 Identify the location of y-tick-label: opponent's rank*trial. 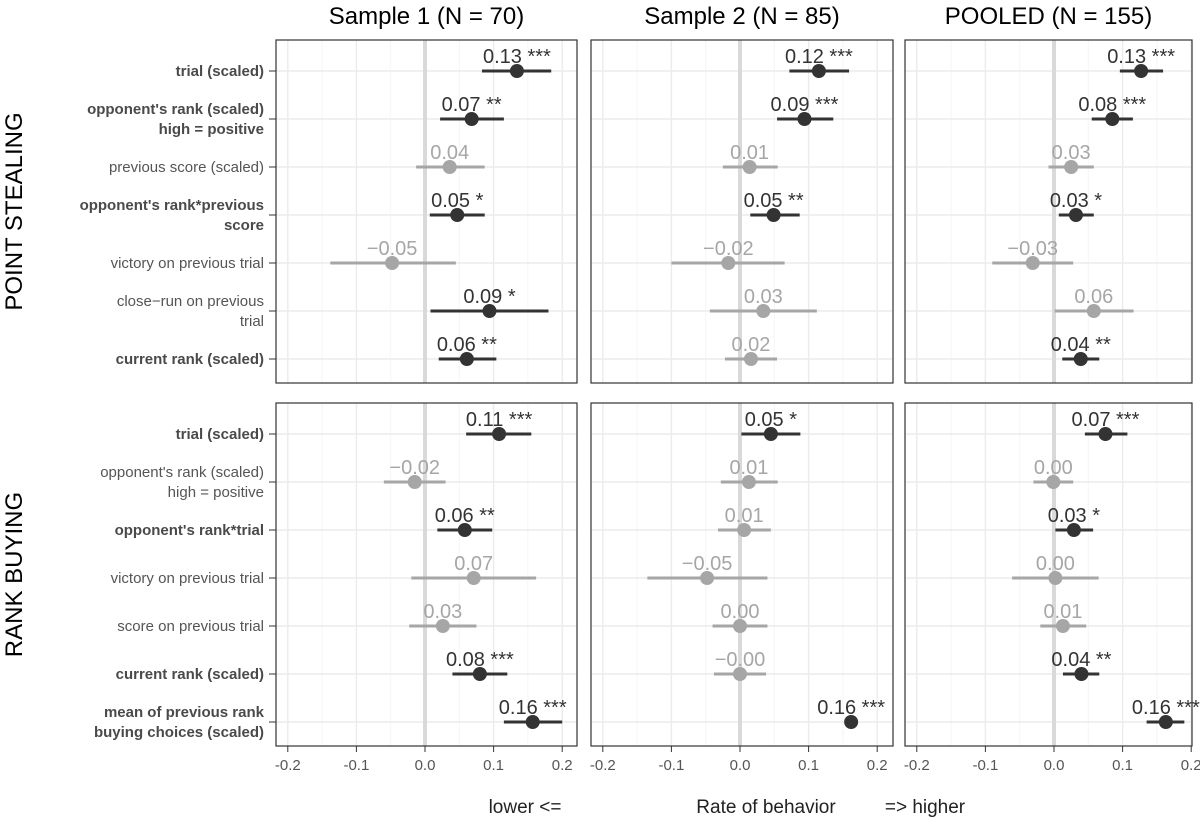
(189, 530).